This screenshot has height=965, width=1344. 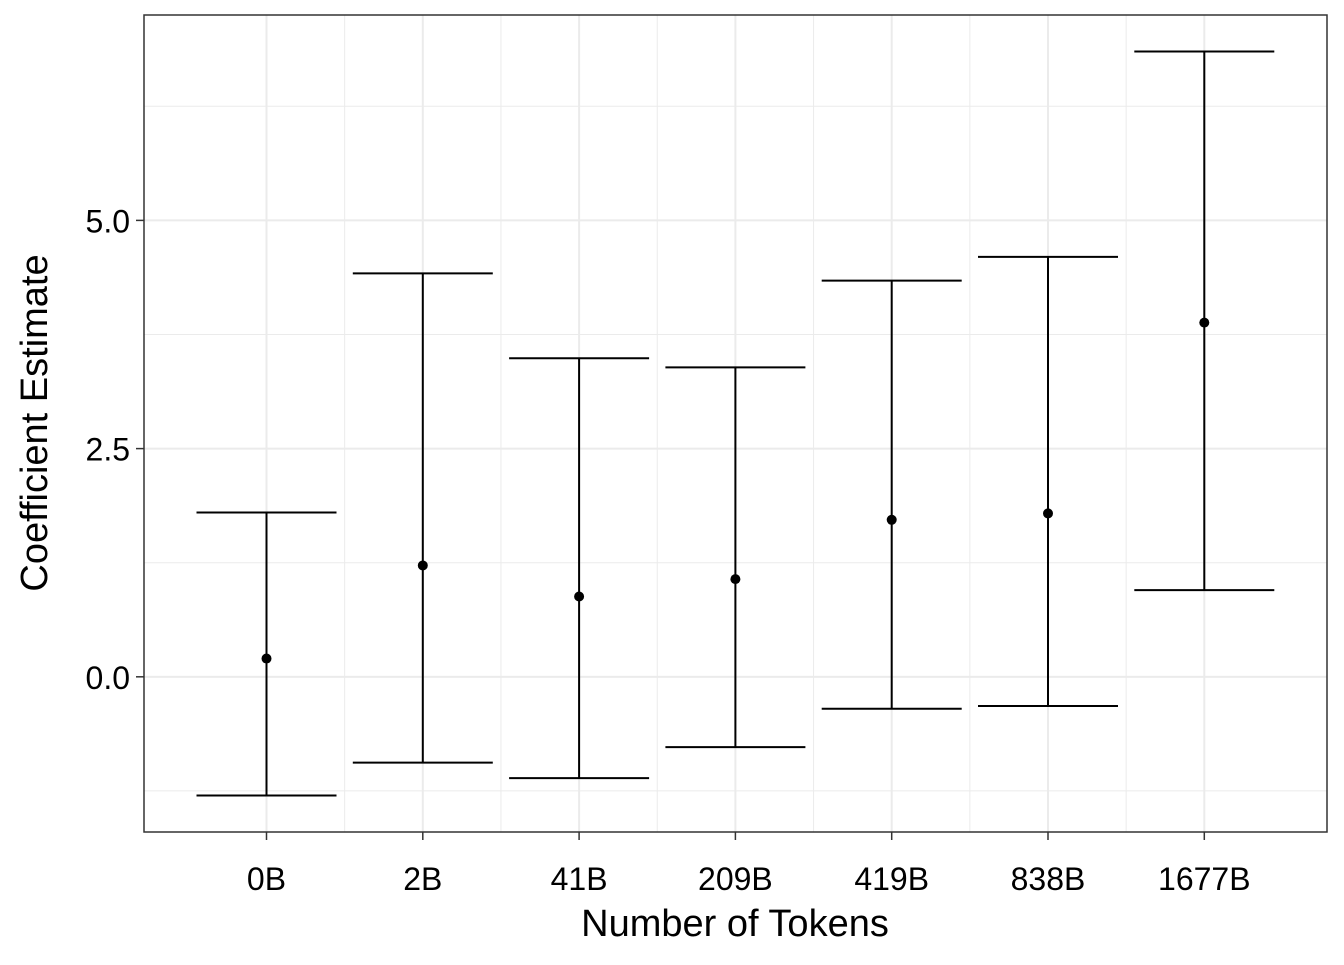 What do you see at coordinates (579, 879) in the screenshot?
I see `x-tick-label: 41B` at bounding box center [579, 879].